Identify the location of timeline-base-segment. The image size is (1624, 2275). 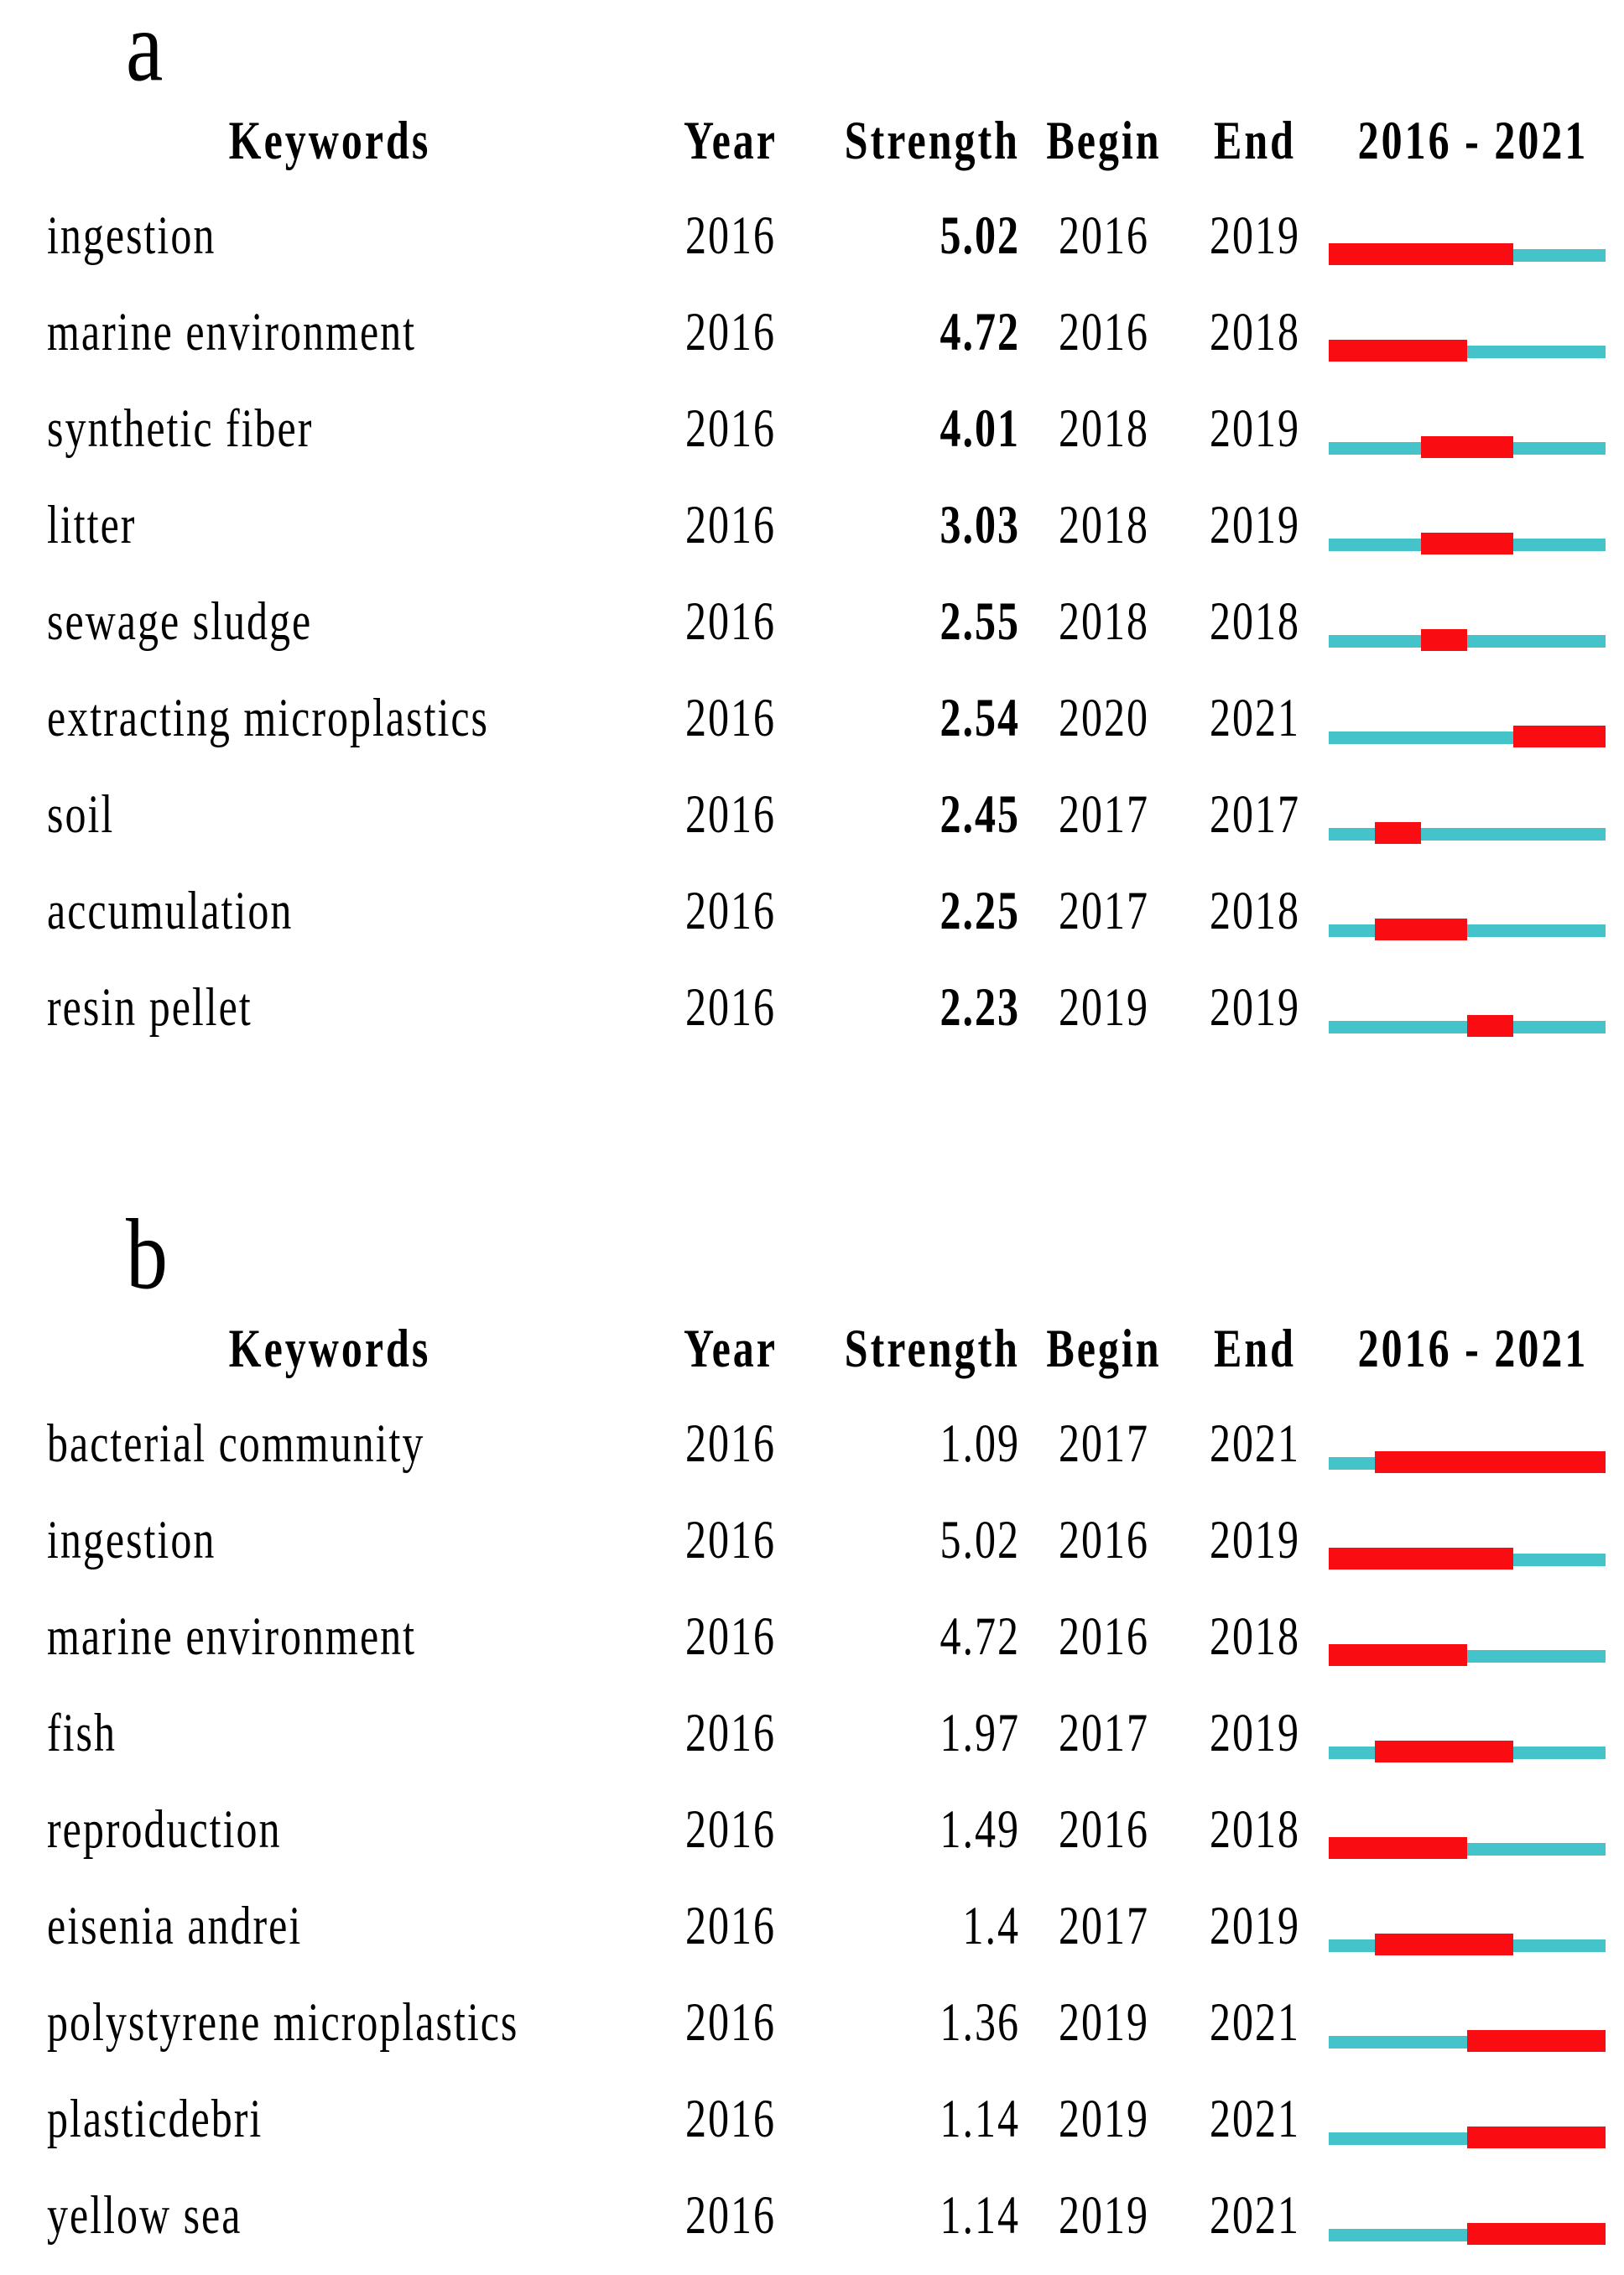
(1467, 834).